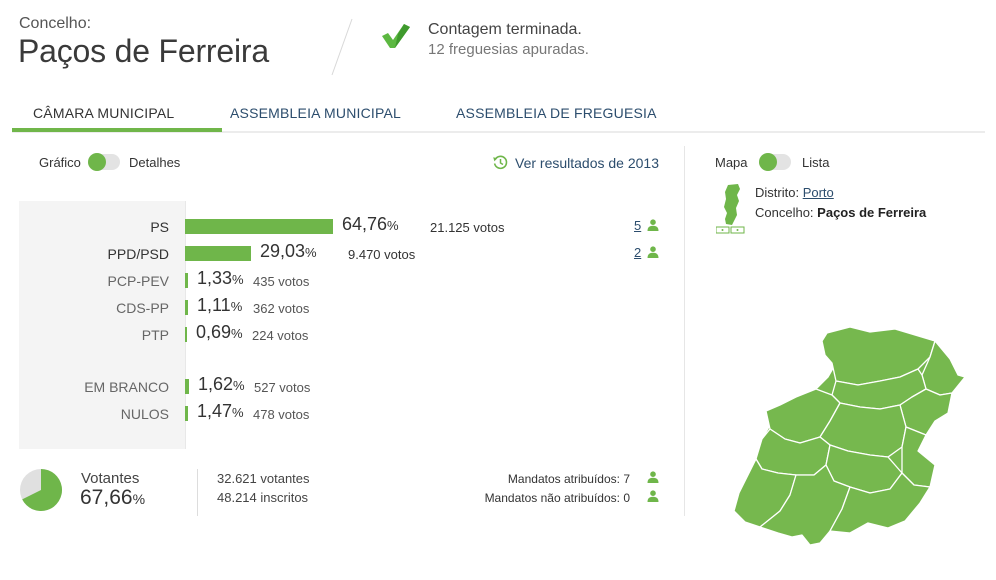  I want to click on previous-results-label: Ver resultados de 2013, so click(587, 163).